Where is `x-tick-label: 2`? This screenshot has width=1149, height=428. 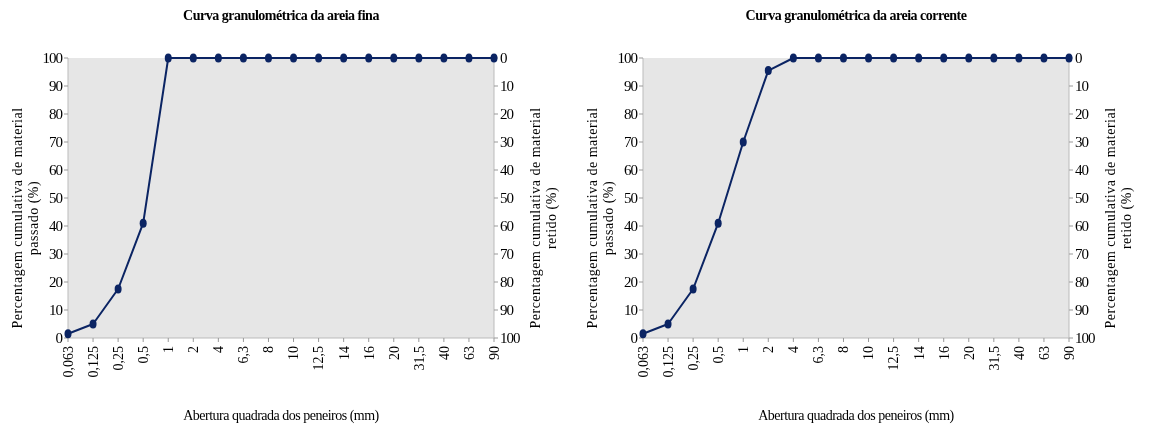 x-tick-label: 2 is located at coordinates (769, 349).